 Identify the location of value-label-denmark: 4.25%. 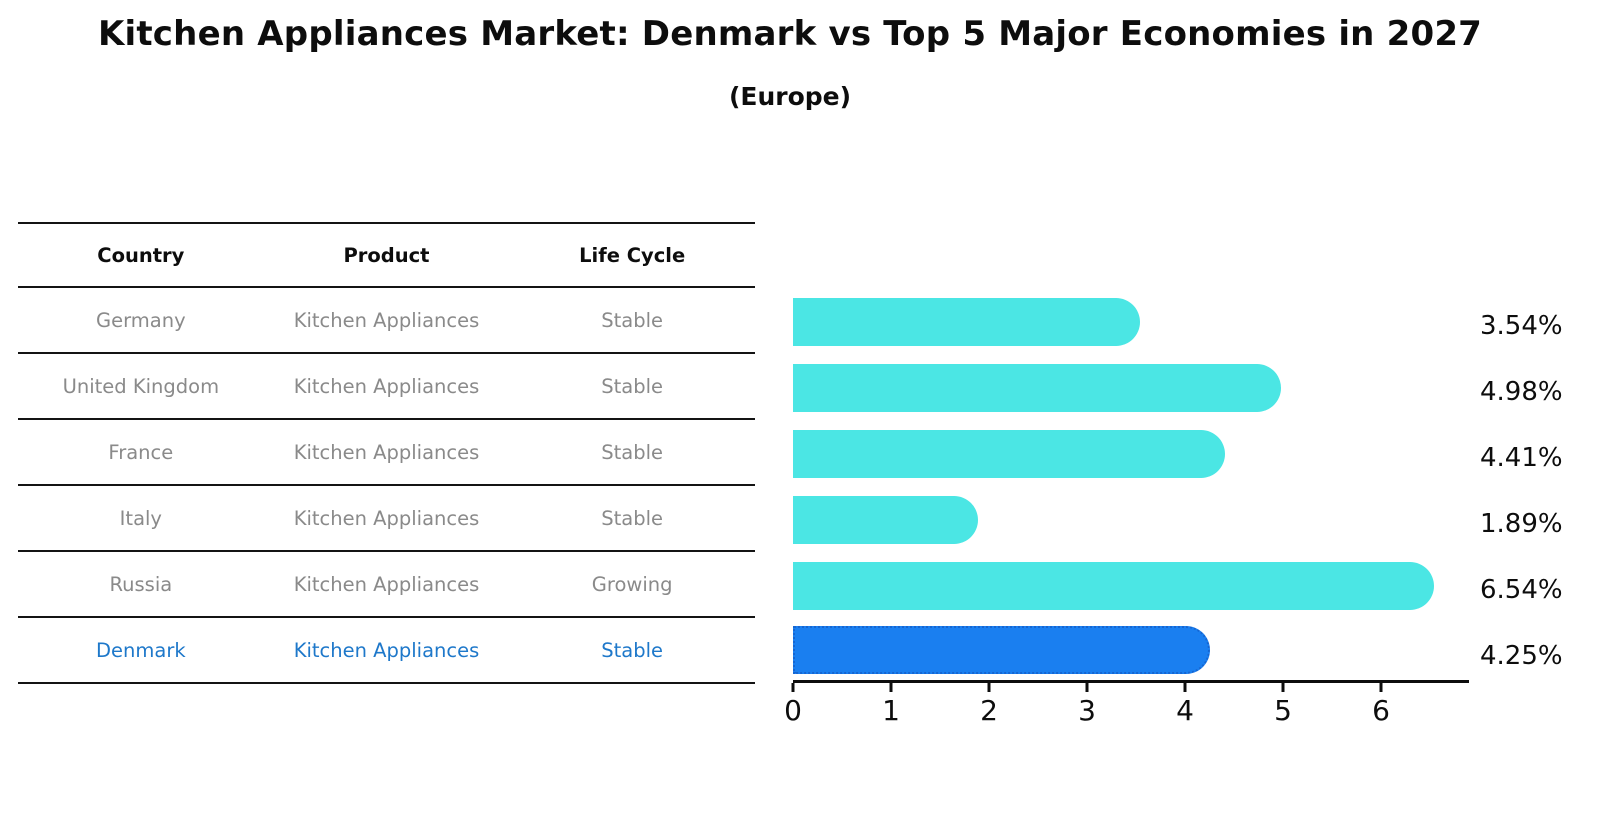
(1521, 656).